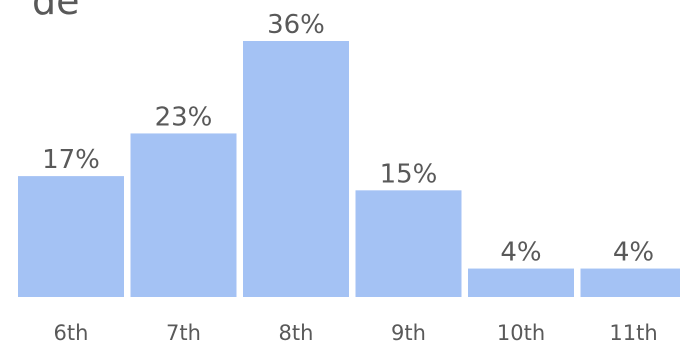 This screenshot has width=680, height=346. Describe the element at coordinates (71, 160) in the screenshot. I see `value-label-6th: 17%` at that location.